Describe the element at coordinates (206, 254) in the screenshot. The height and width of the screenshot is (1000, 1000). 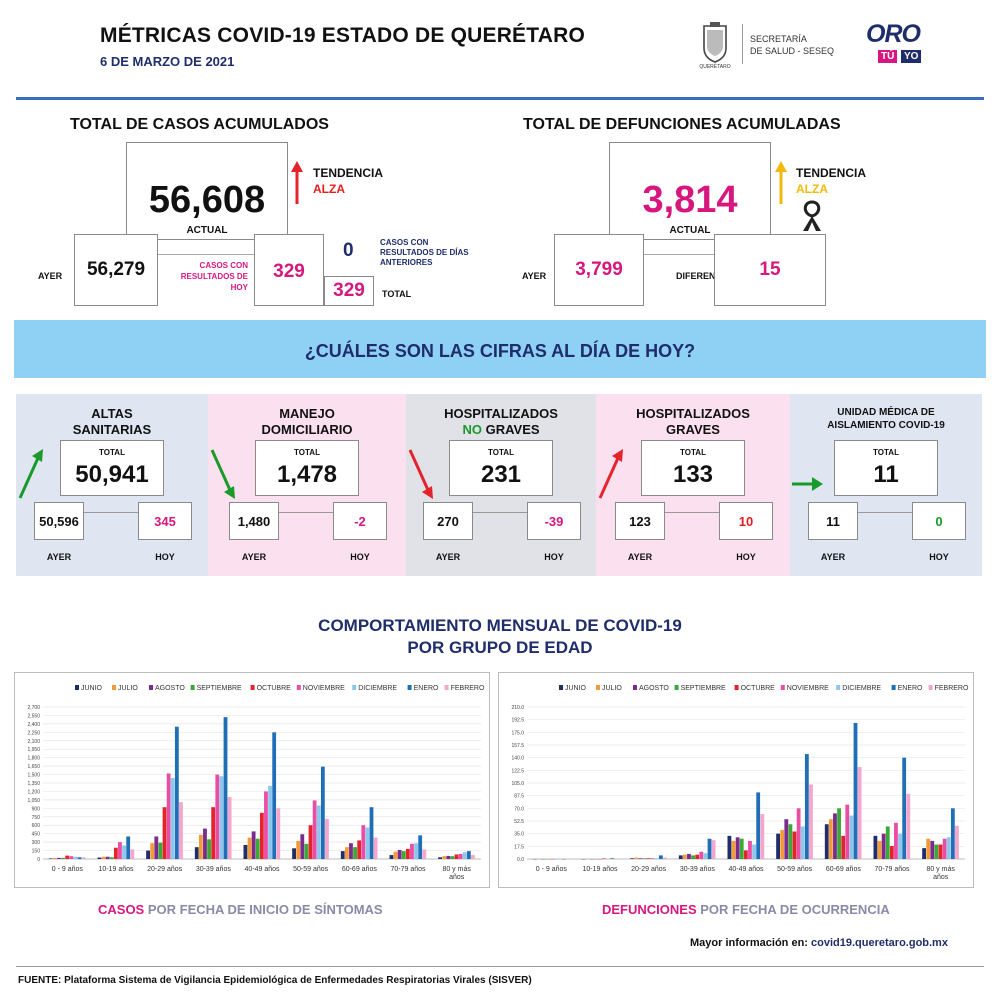
I see `cases-connector` at that location.